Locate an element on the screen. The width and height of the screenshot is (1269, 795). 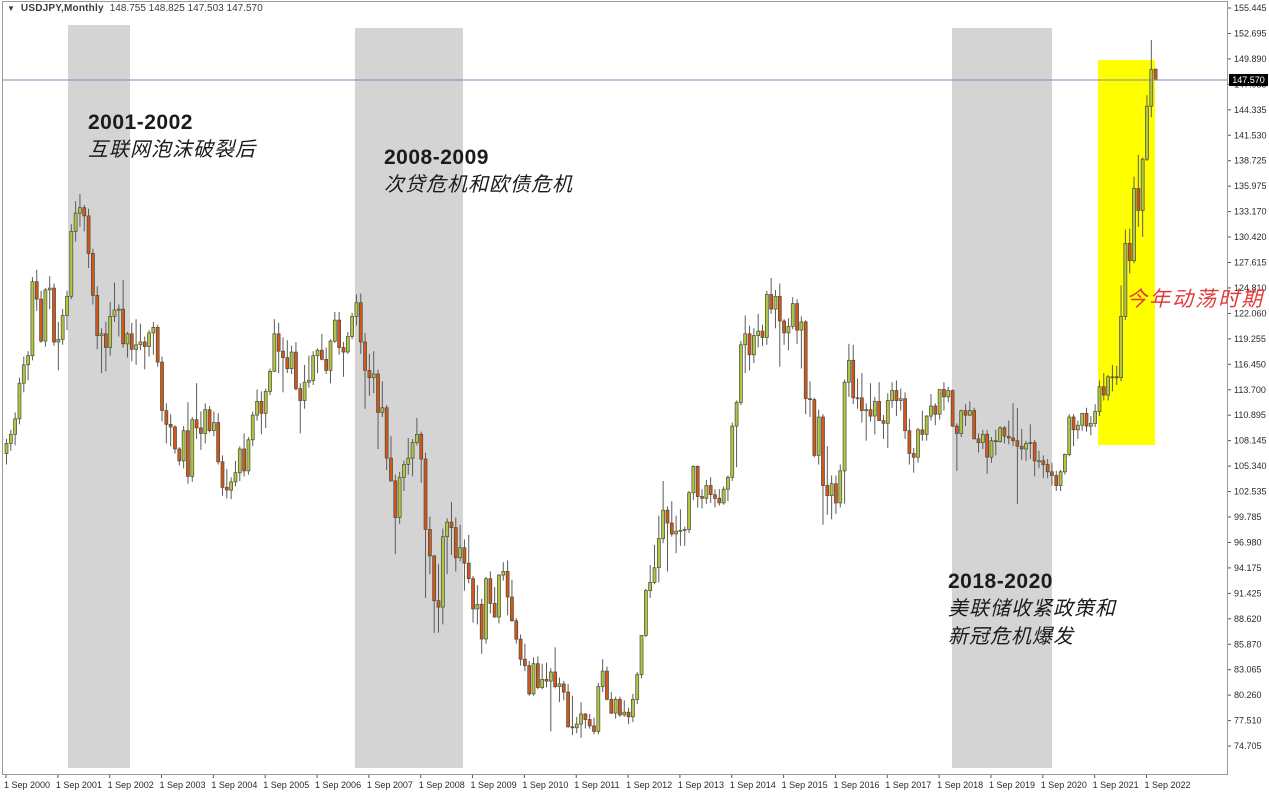
date-label: 1 Sep 2011 is located at coordinates (596, 785).